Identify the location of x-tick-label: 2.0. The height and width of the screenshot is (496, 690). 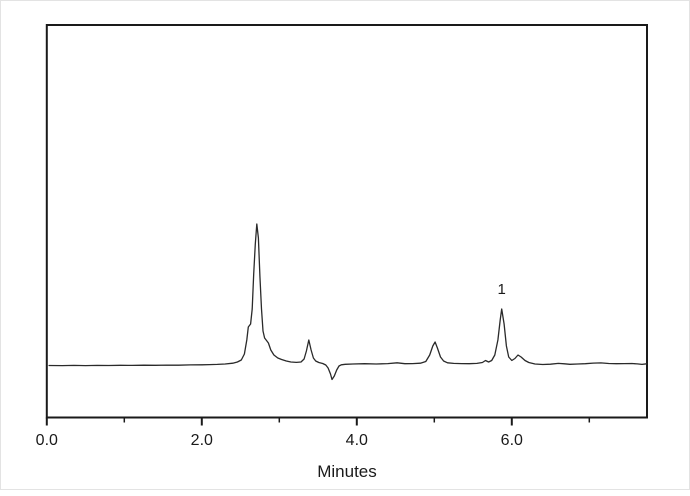
(202, 440).